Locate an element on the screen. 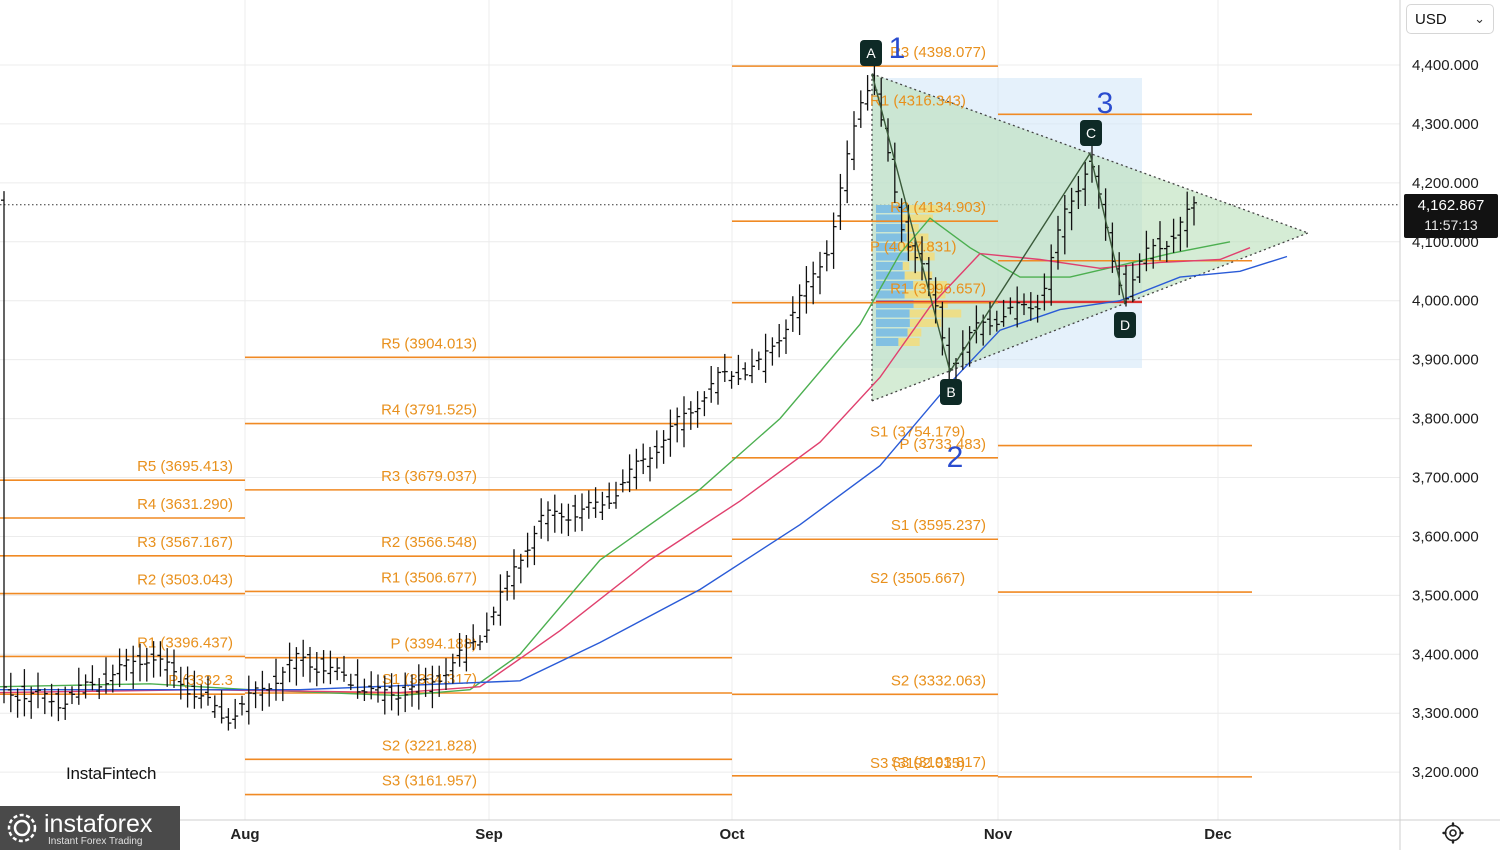  currency-select: USD ⌄ is located at coordinates (1450, 19).